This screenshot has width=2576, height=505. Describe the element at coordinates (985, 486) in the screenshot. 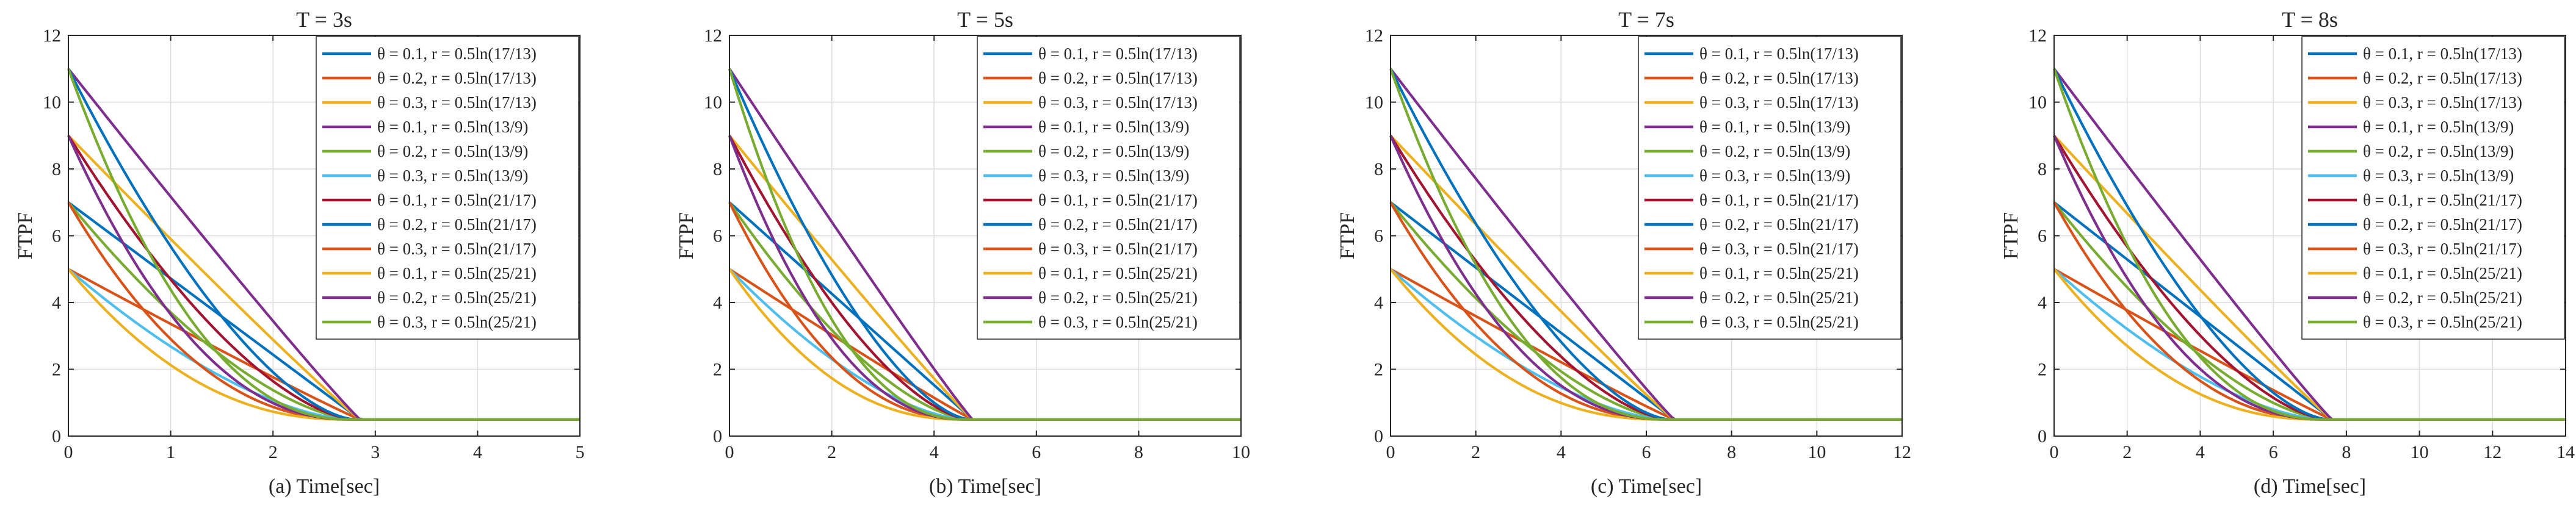

I see `x-axis-title: (b) Time[sec]` at that location.